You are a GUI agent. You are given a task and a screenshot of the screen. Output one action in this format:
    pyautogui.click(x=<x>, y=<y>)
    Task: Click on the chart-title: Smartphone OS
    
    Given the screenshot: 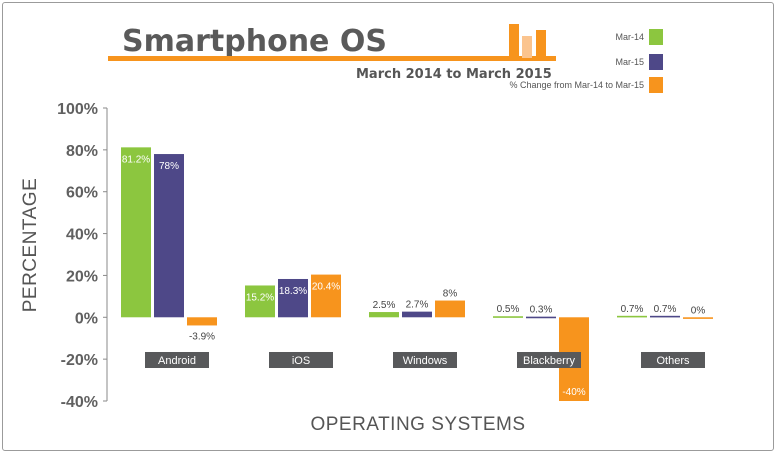 What is the action you would take?
    pyautogui.click(x=254, y=41)
    